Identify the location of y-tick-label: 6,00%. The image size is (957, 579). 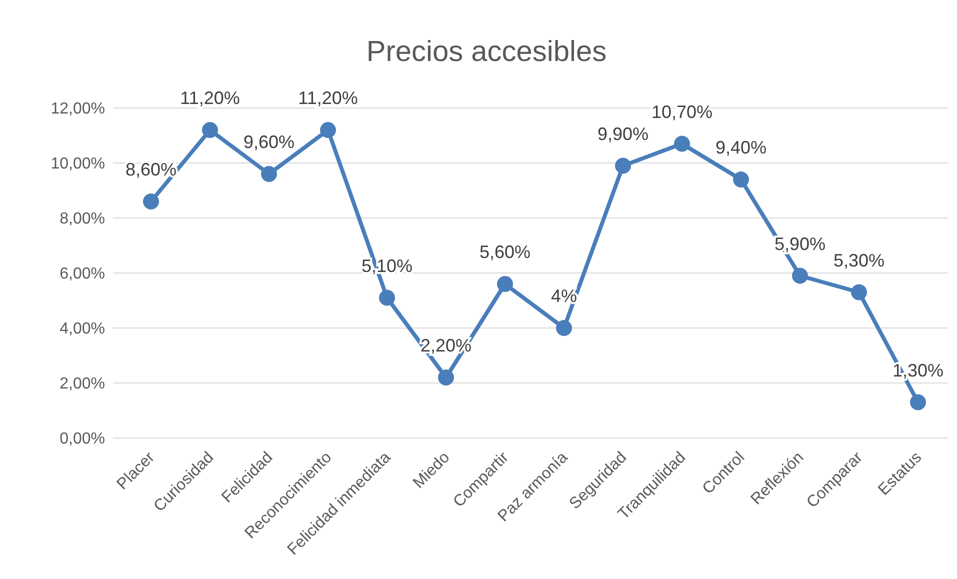
(82, 274).